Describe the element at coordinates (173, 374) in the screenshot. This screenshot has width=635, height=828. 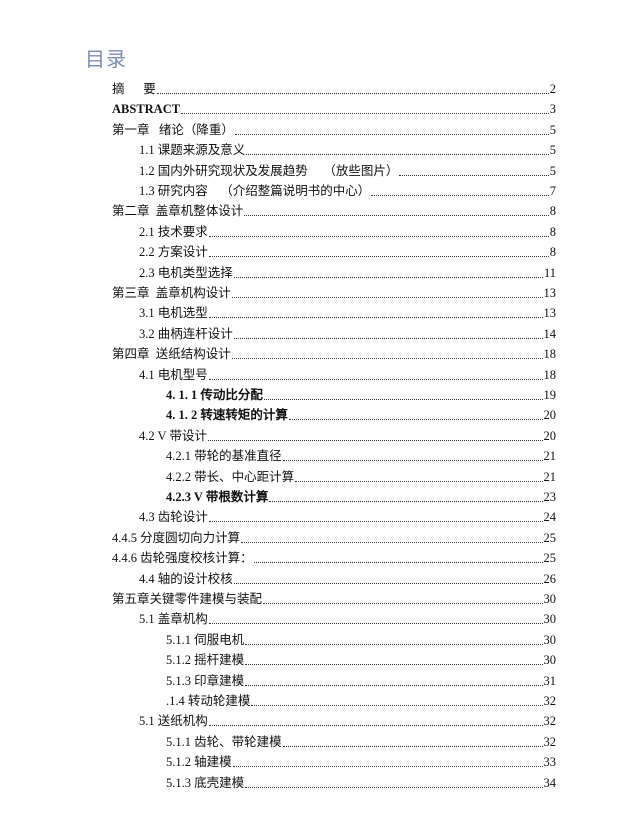
I see `toc-entry-title: 4.1 电机型号` at that location.